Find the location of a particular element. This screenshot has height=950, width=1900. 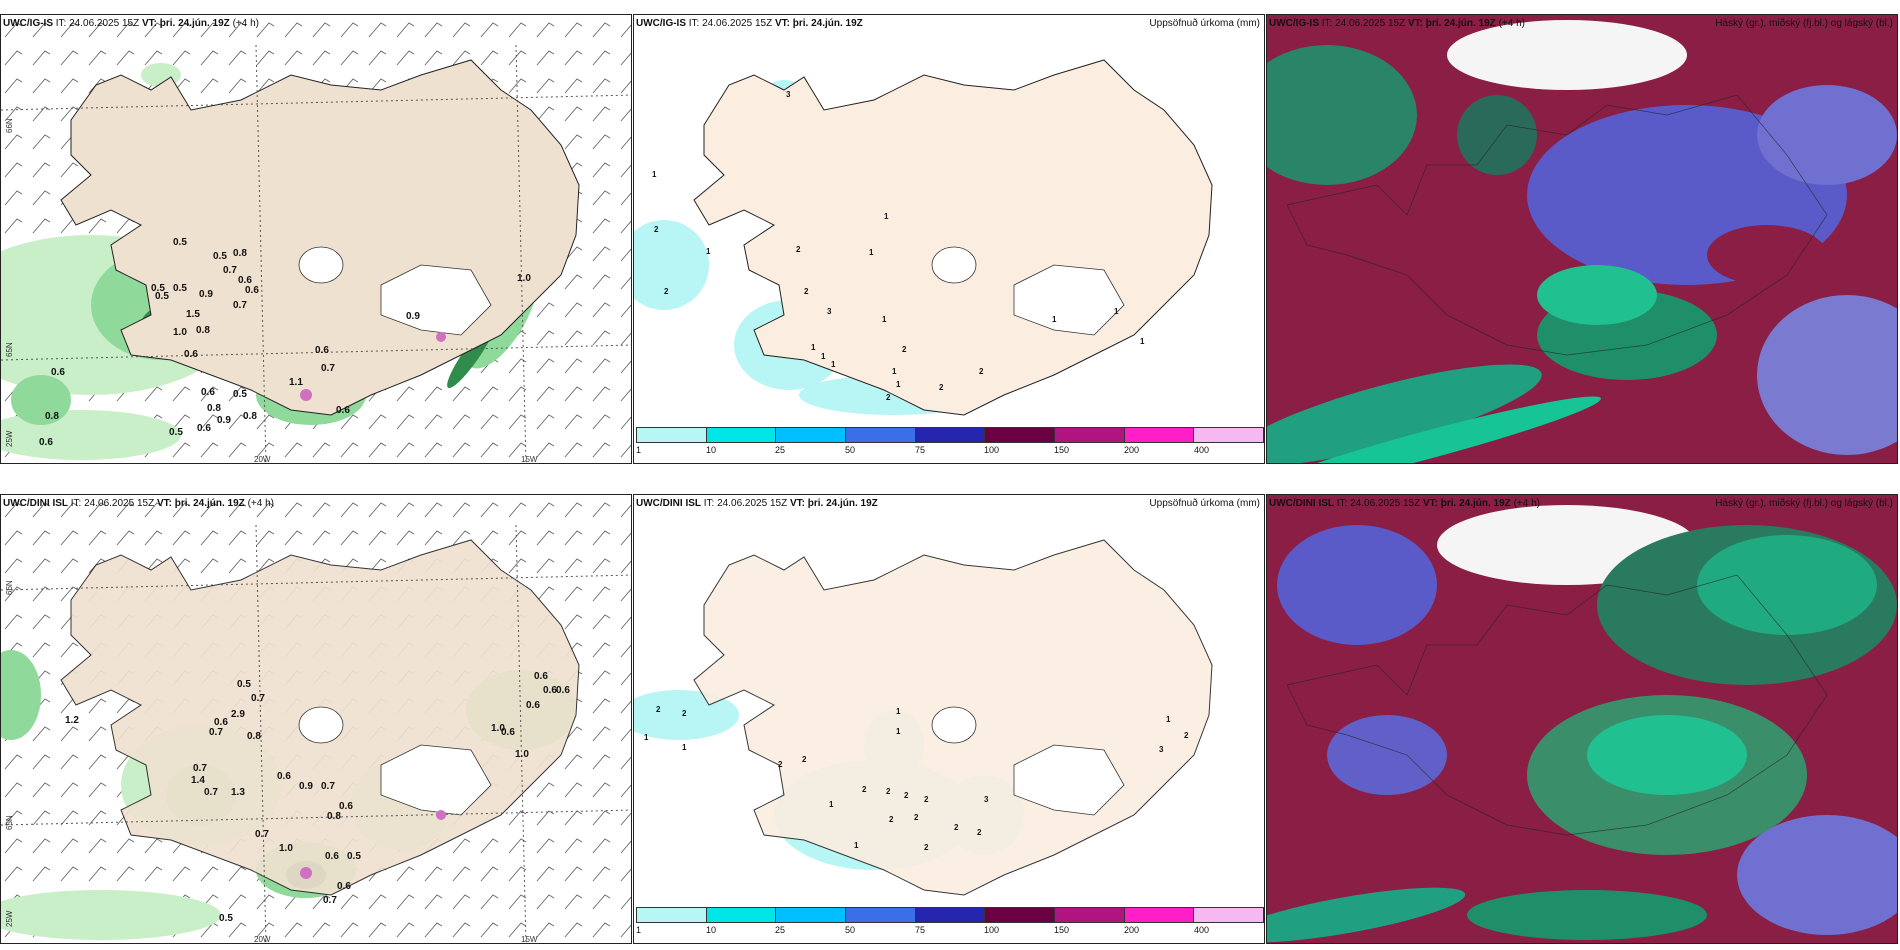

colorbar is located at coordinates (950, 435).